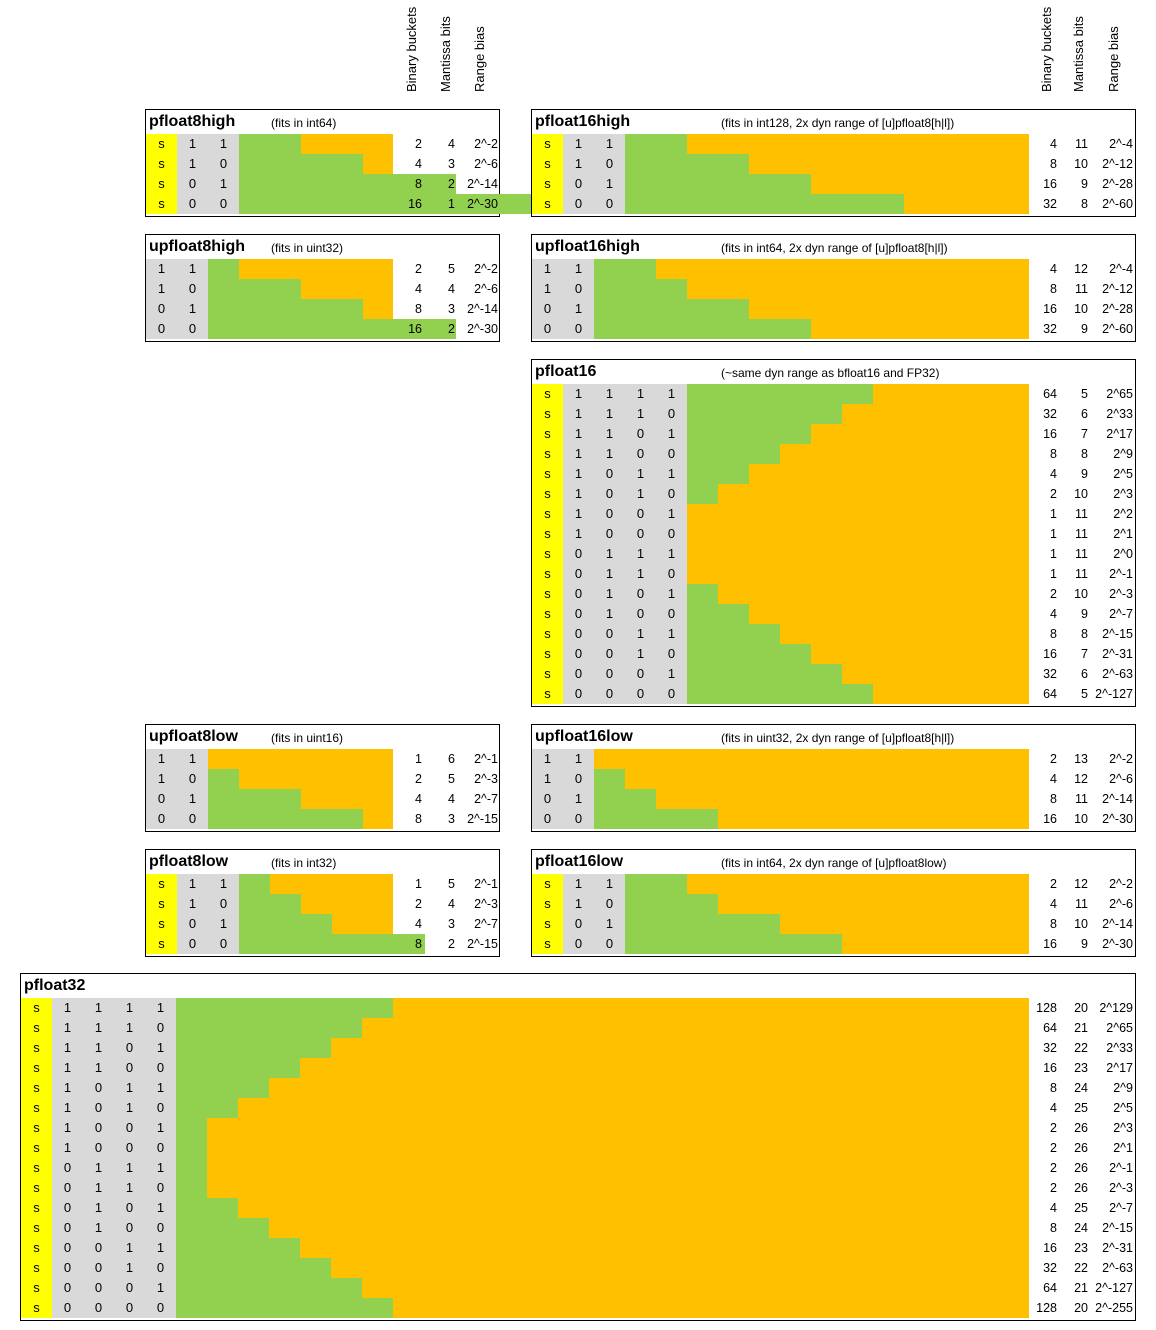 The width and height of the screenshot is (1156, 1330). I want to click on range-bias-value: 2^129, so click(1116, 1008).